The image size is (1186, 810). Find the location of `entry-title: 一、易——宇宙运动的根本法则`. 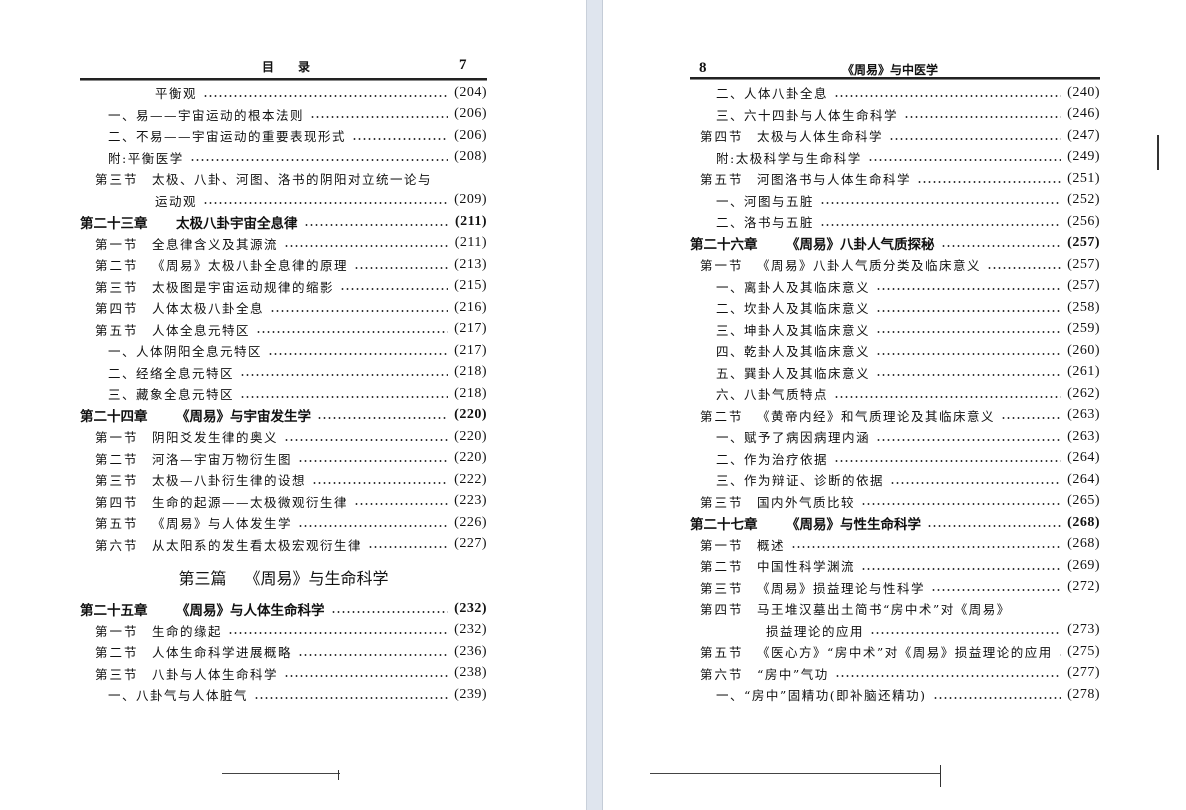

entry-title: 一、易——宇宙运动的根本法则 is located at coordinates (206, 115).